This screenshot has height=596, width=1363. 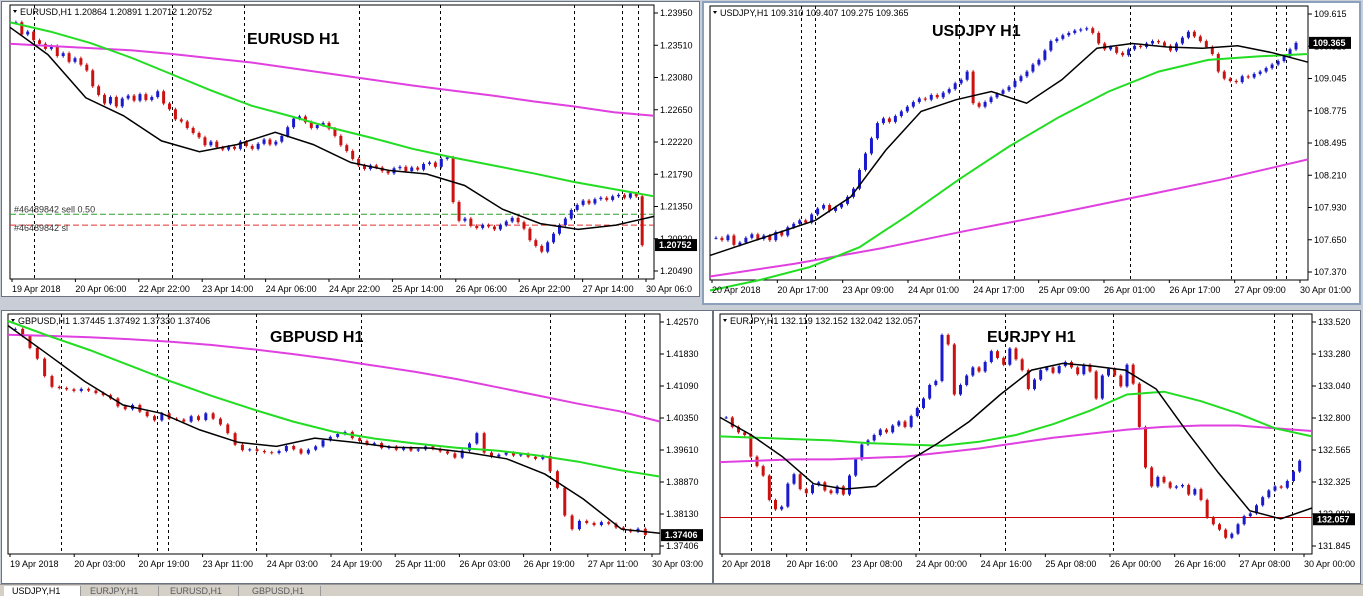 I want to click on tab-usdjpy: USDJPY,H1, so click(x=42, y=591).